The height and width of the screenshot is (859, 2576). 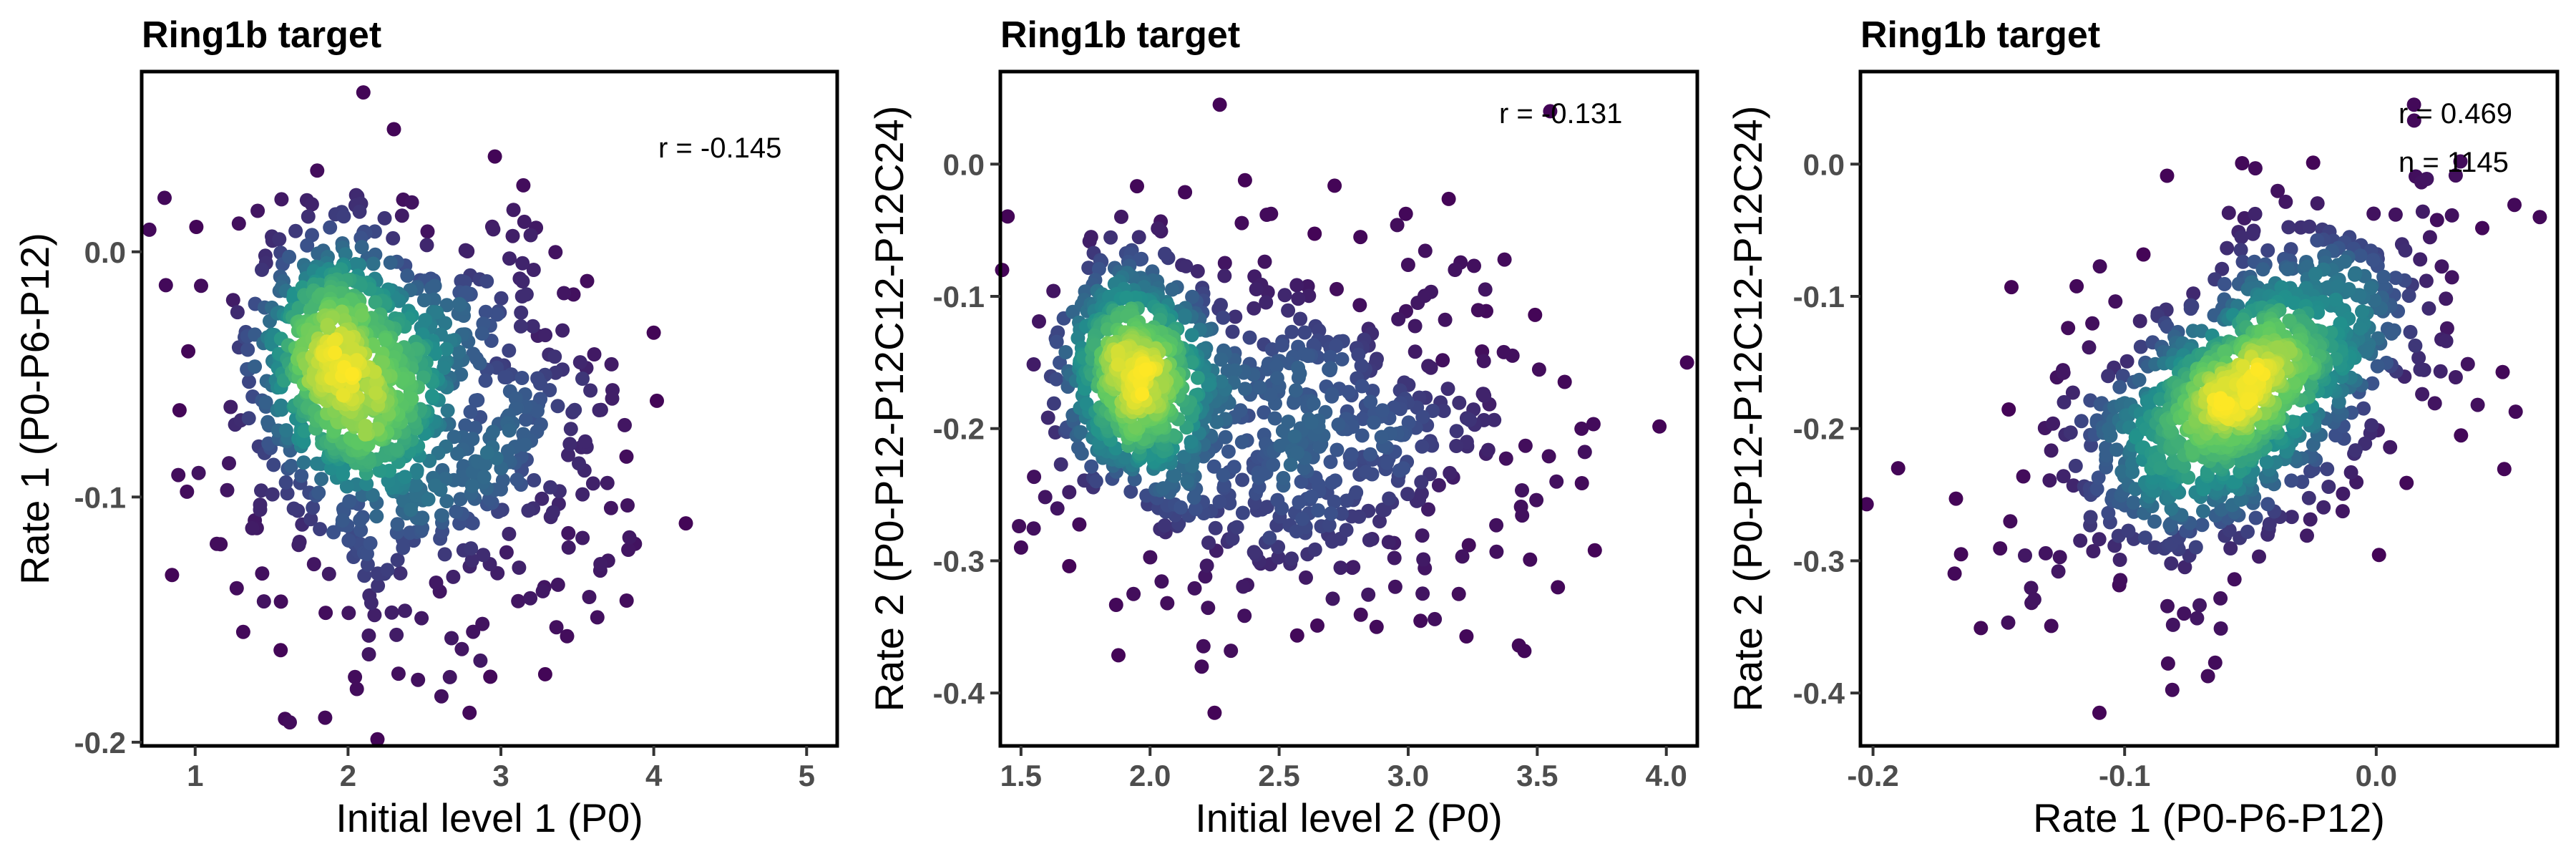 I want to click on y-tick-label: 0.0, so click(x=964, y=164).